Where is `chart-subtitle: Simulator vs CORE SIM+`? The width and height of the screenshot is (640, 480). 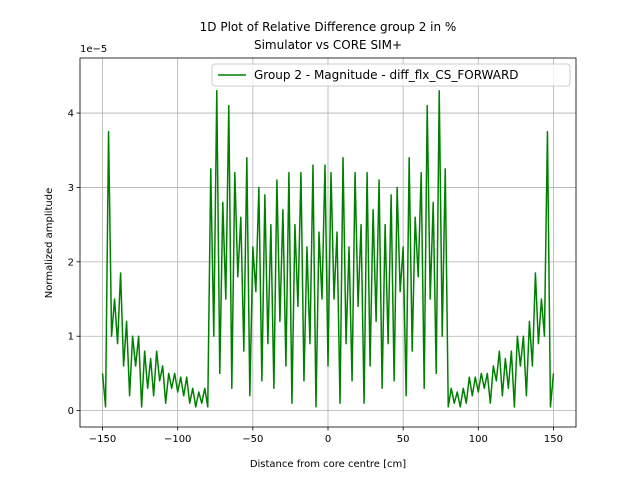 chart-subtitle: Simulator vs CORE SIM+ is located at coordinates (328, 45).